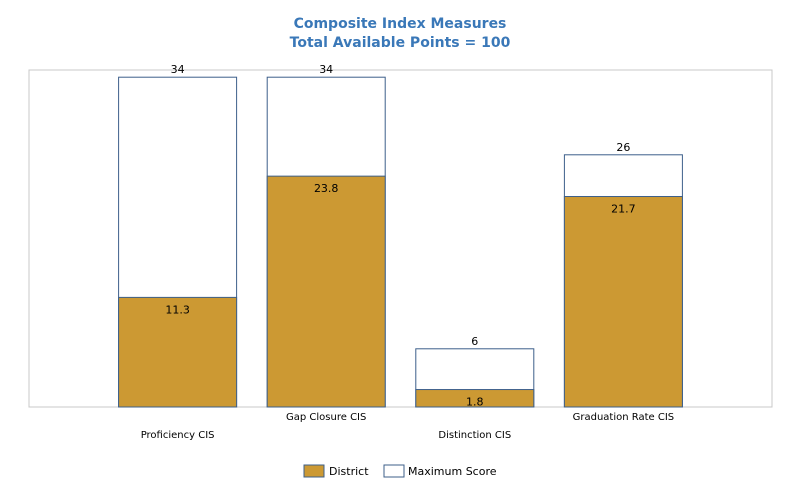 The height and width of the screenshot is (500, 800). What do you see at coordinates (623, 302) in the screenshot?
I see `bar-district-graduation-rate-cis` at bounding box center [623, 302].